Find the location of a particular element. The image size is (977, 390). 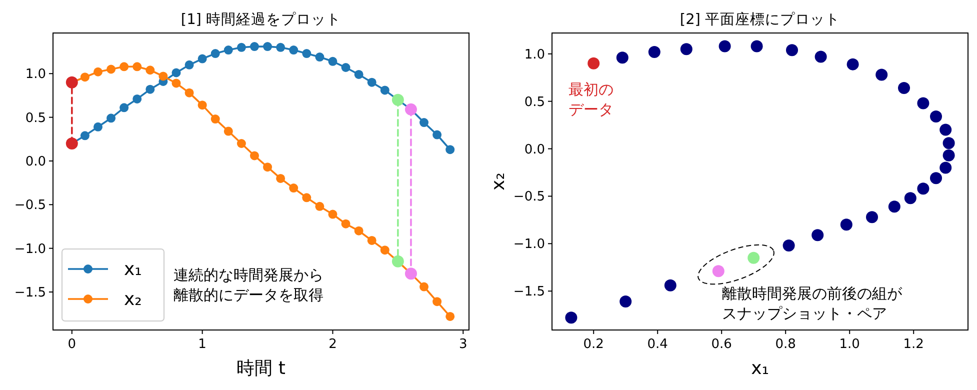

annotation: 離散時間発展の前後の組がスナップショット・ペア is located at coordinates (812, 303).